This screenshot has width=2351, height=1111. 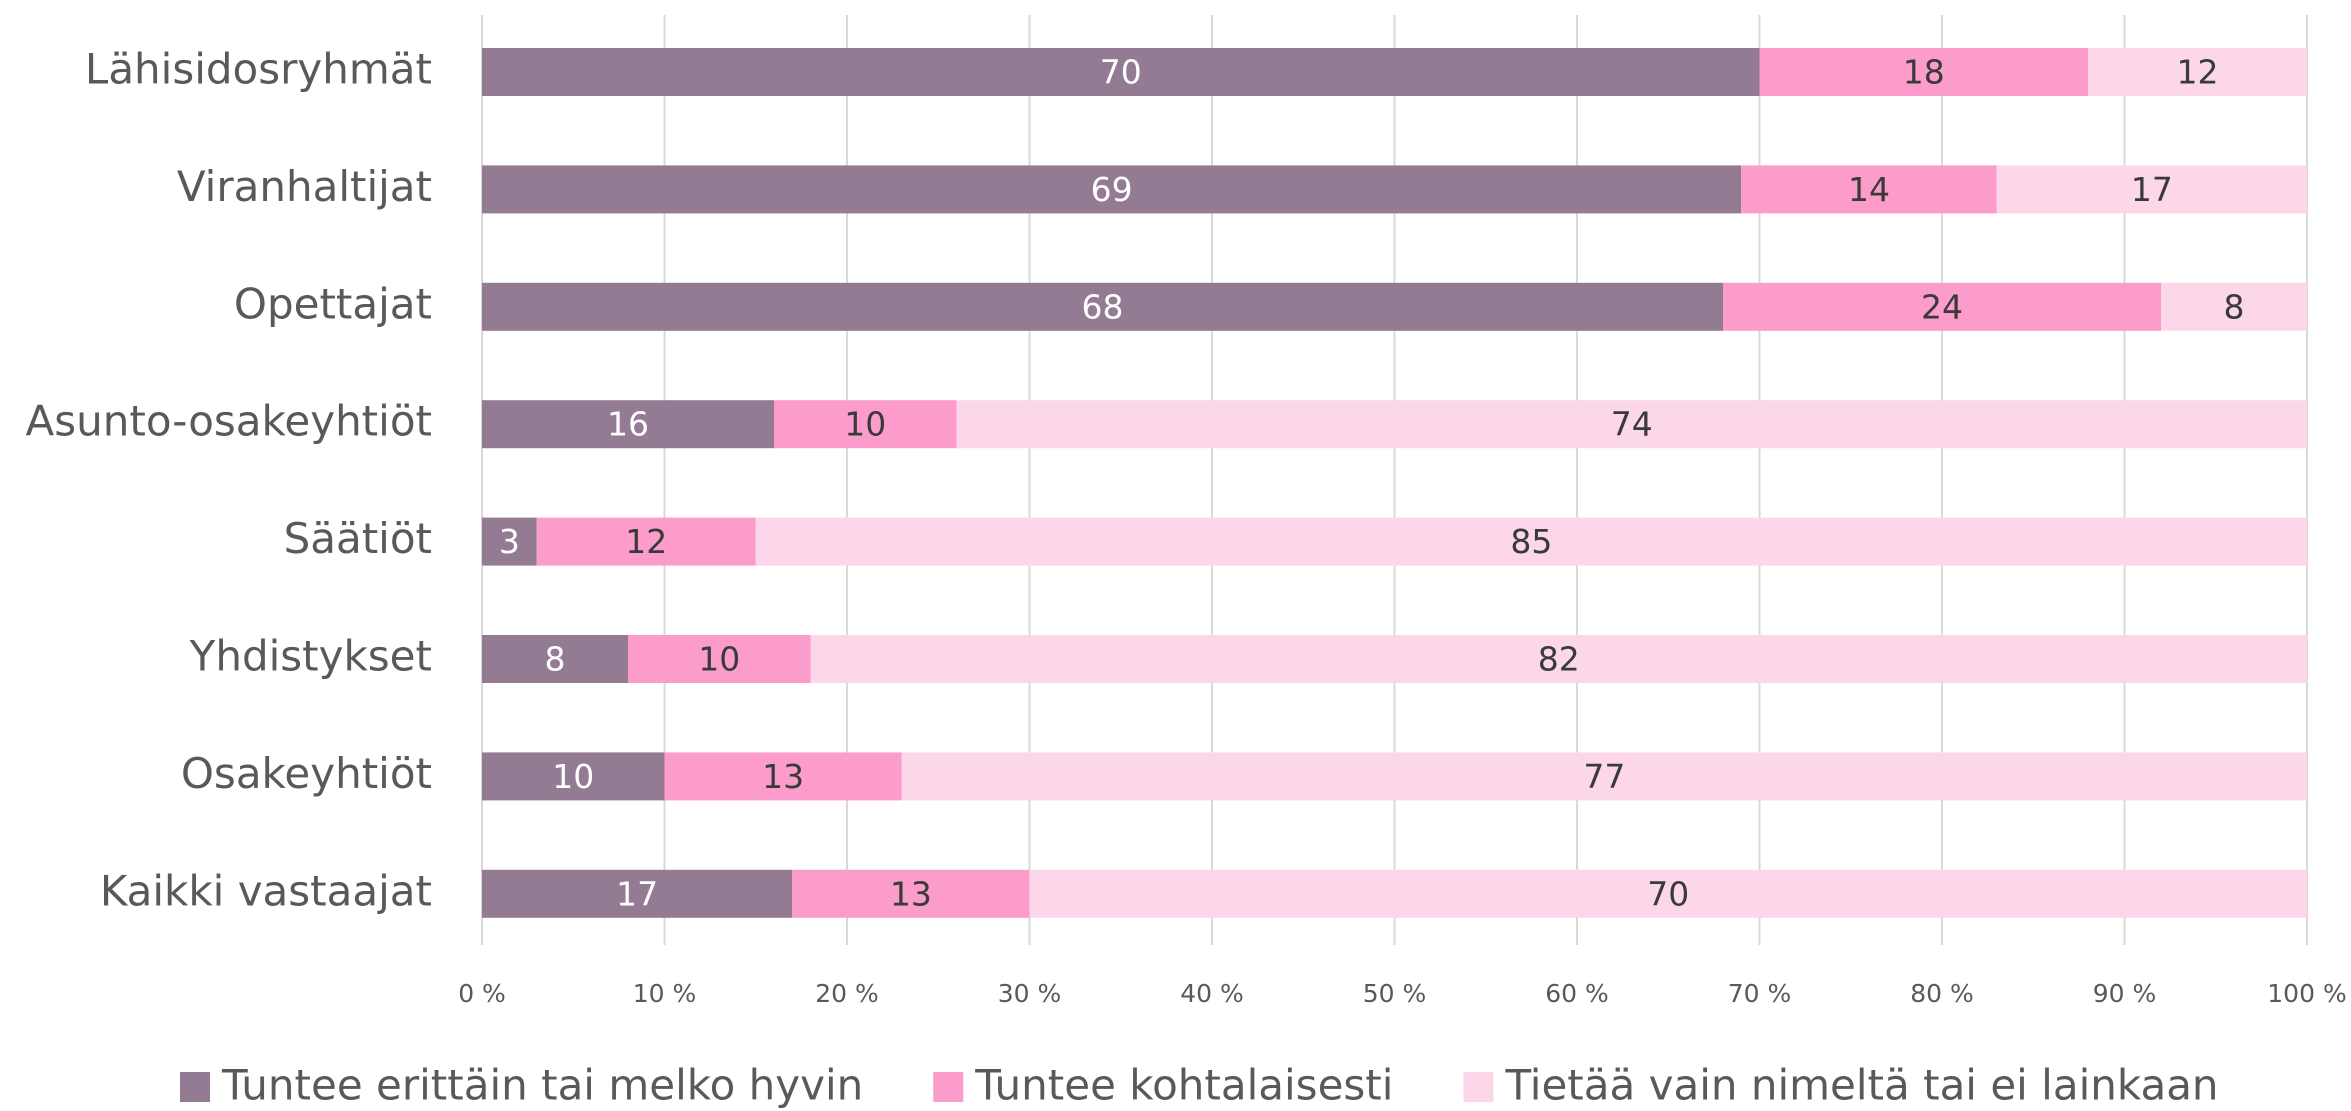 What do you see at coordinates (304, 186) in the screenshot?
I see `y-tick-label: Viranhaltijat` at bounding box center [304, 186].